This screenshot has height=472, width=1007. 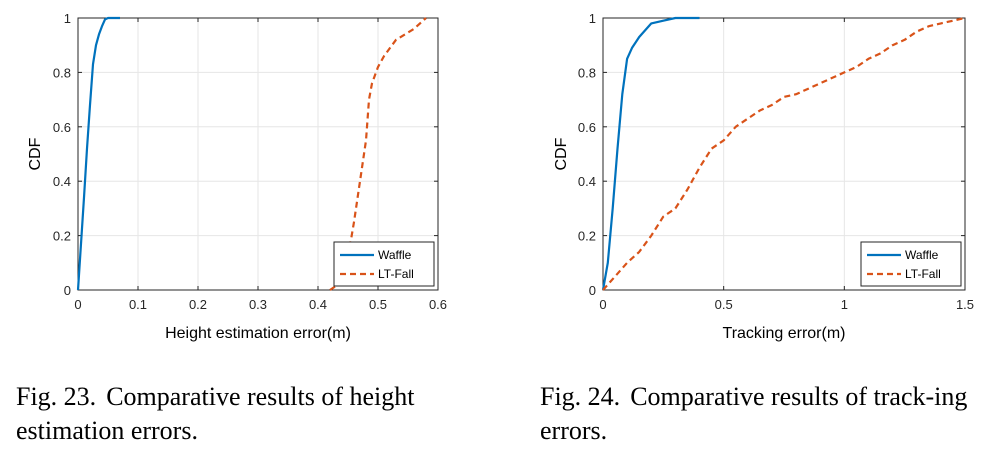 I want to click on x-axis-label: Height estimation error(m), so click(x=258, y=333).